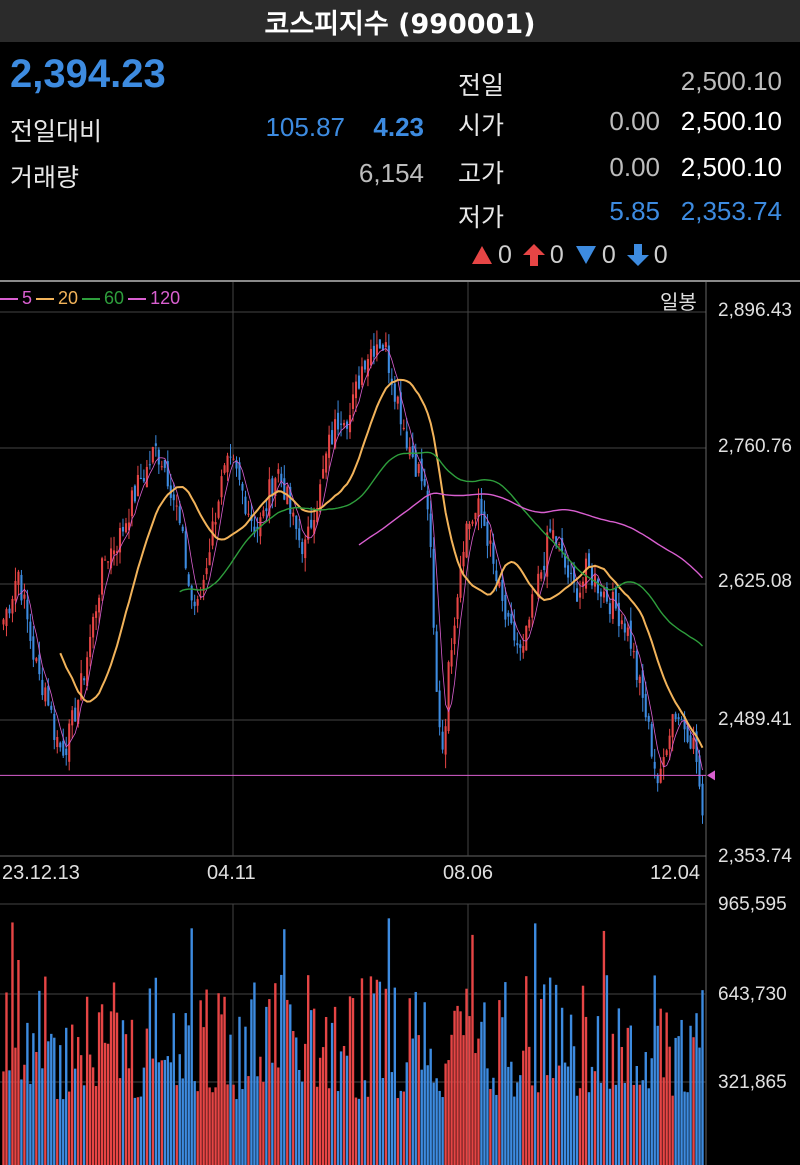 The image size is (800, 1165). Describe the element at coordinates (103, 298) in the screenshot. I see `legend-ma60: 60` at that location.